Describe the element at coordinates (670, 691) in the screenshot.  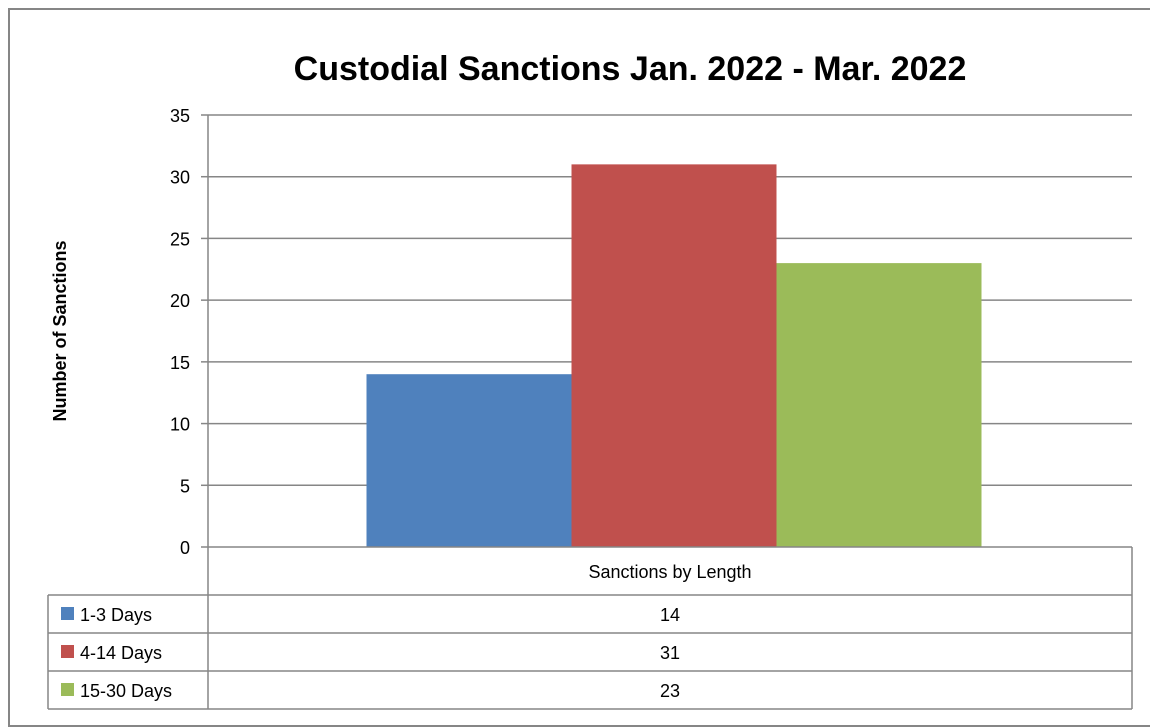
I see `data-value: 23` at that location.